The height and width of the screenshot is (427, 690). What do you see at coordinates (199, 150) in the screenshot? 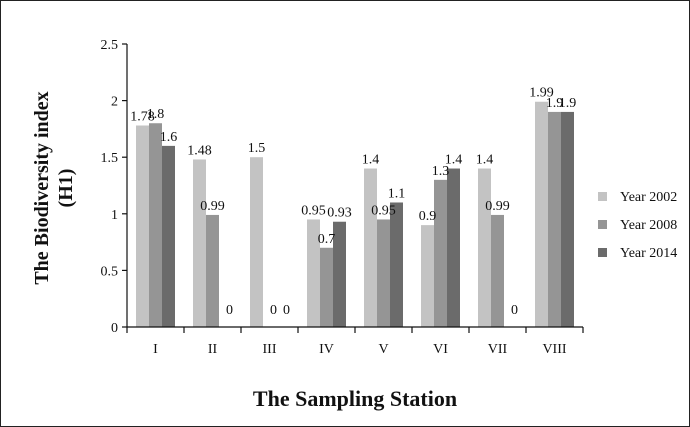
I see `data-label-II-series-1: 1.48` at bounding box center [199, 150].